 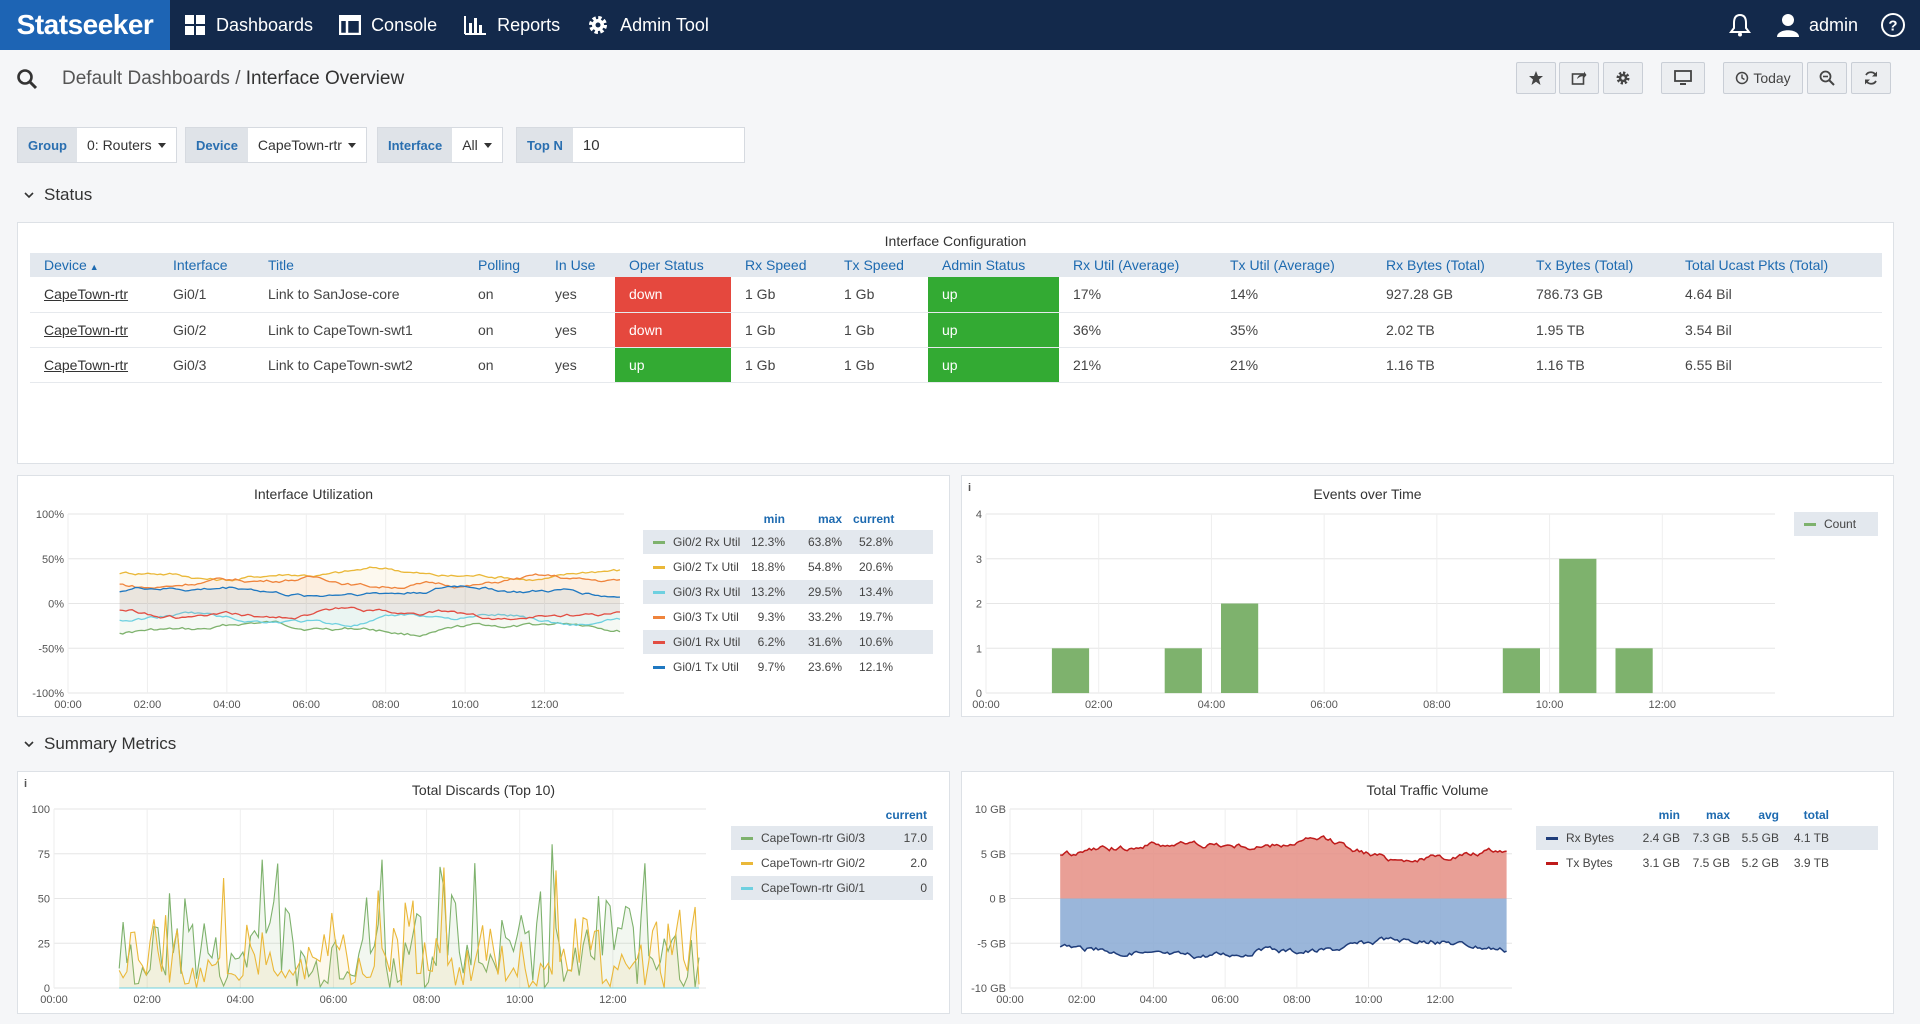 What do you see at coordinates (1776, 265) in the screenshot?
I see `column-header-total-ucast-pkts-total: Total Ucast Pkts (Total)` at bounding box center [1776, 265].